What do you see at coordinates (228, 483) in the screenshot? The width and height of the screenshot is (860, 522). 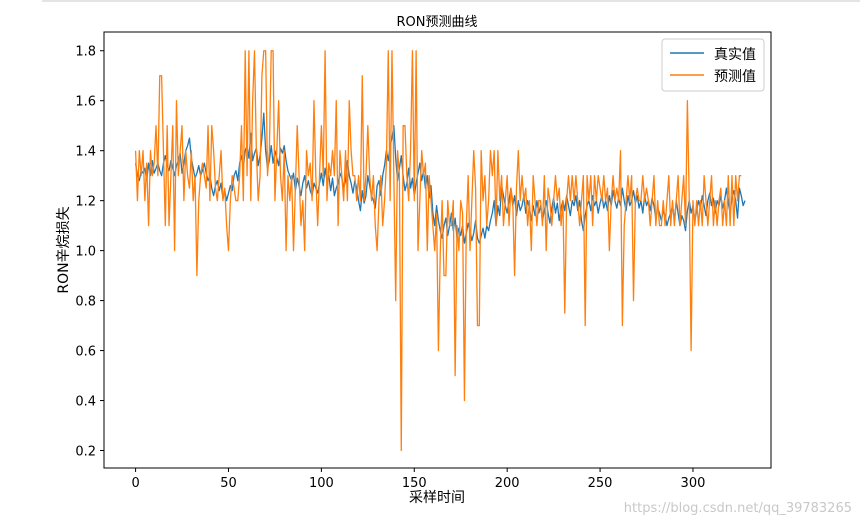 I see `x-tick-label: 50` at bounding box center [228, 483].